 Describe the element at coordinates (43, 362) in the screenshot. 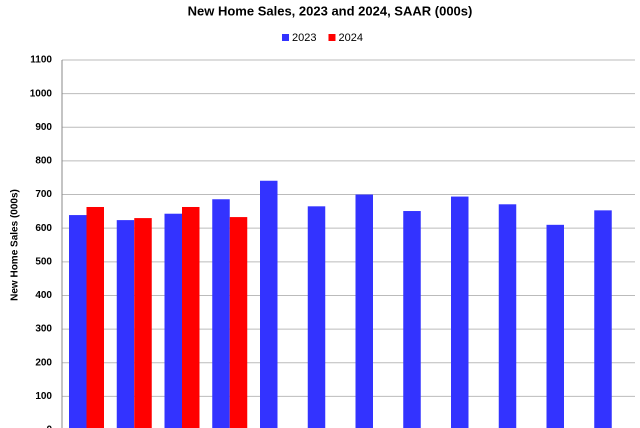

I see `y-tick-label: 200` at that location.